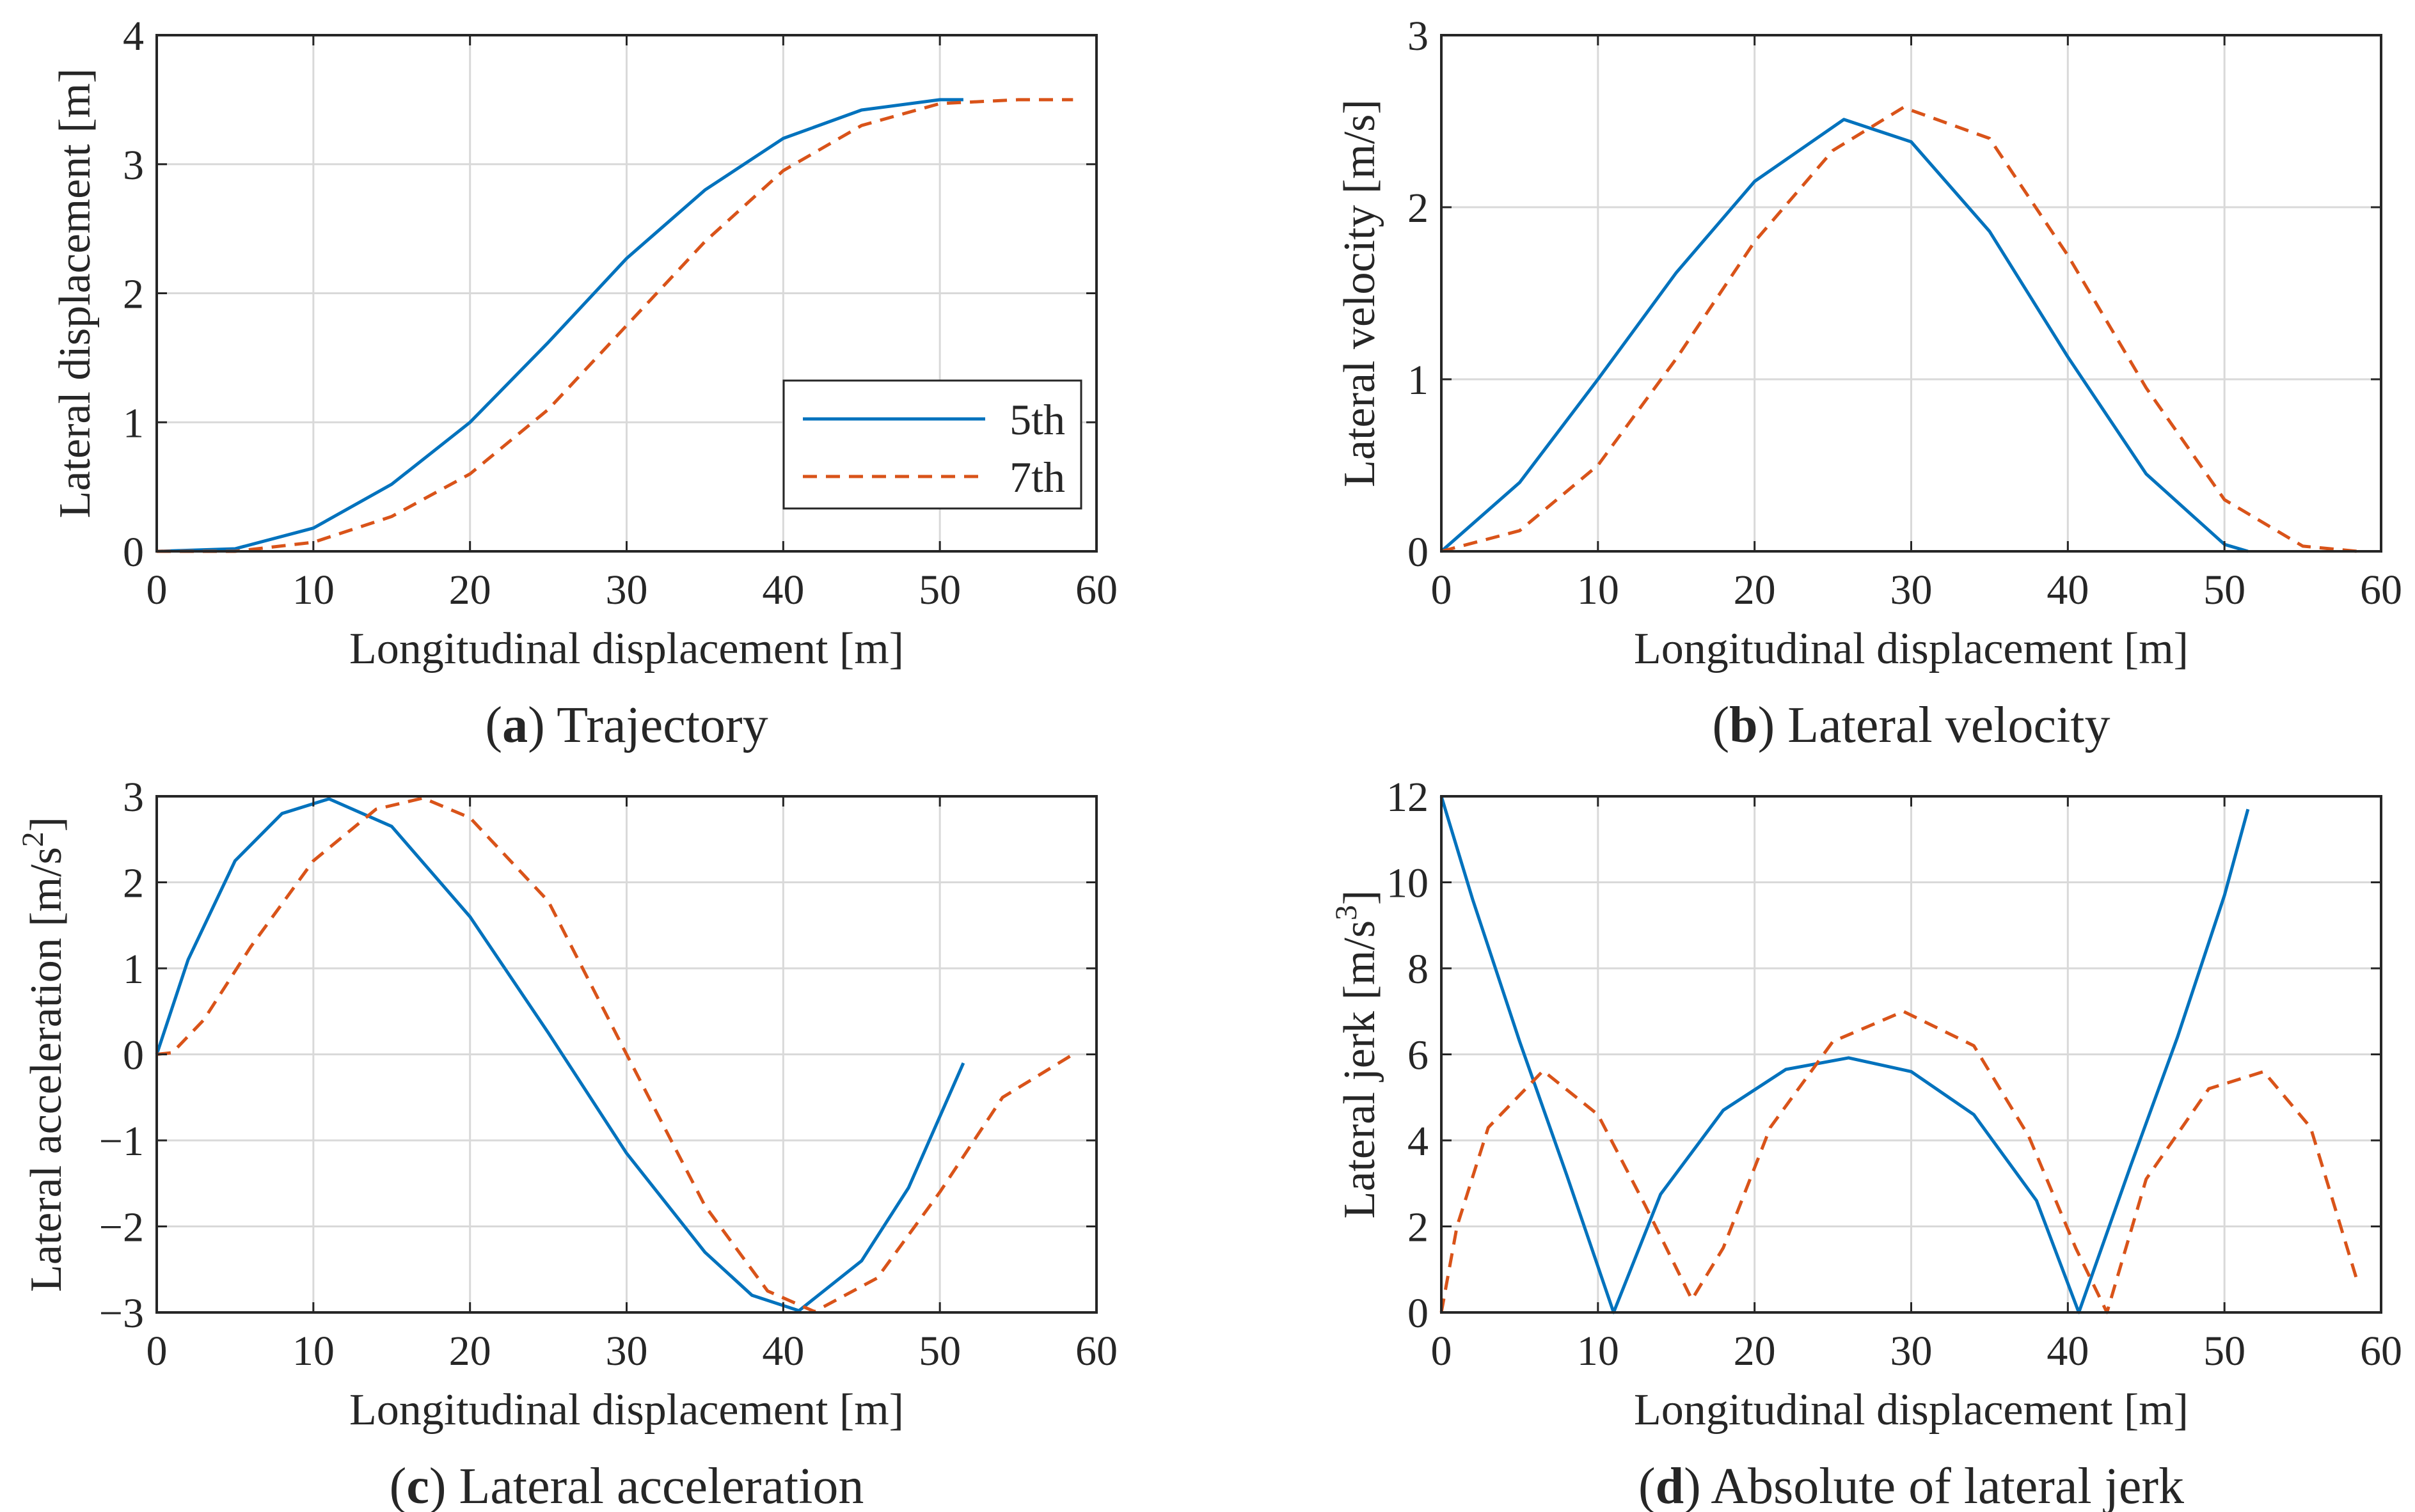 Image resolution: width=2415 pixels, height=1512 pixels. Describe the element at coordinates (1418, 1055) in the screenshot. I see `y-tick-label: 6` at that location.